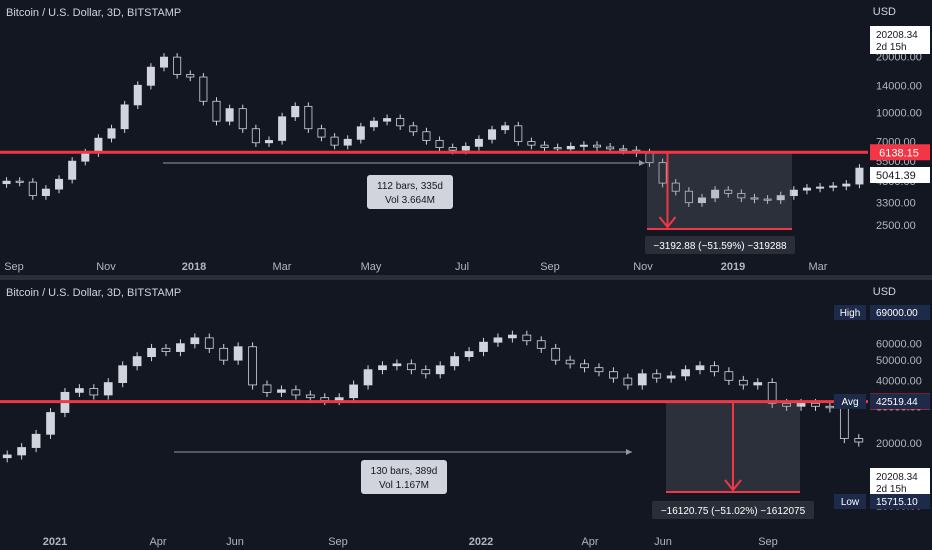  What do you see at coordinates (194, 267) in the screenshot?
I see `time-axis-tick-label: 2018` at bounding box center [194, 267].